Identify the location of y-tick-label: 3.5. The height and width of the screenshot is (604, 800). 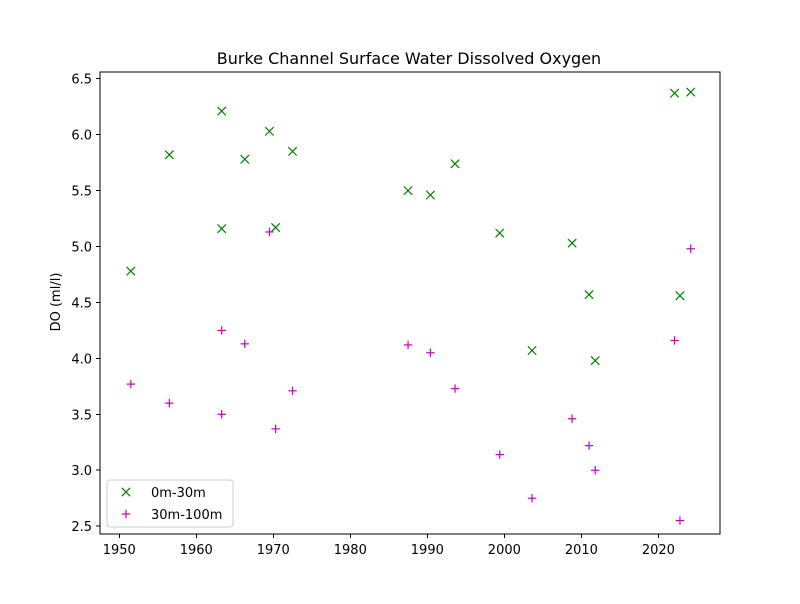
(81, 415).